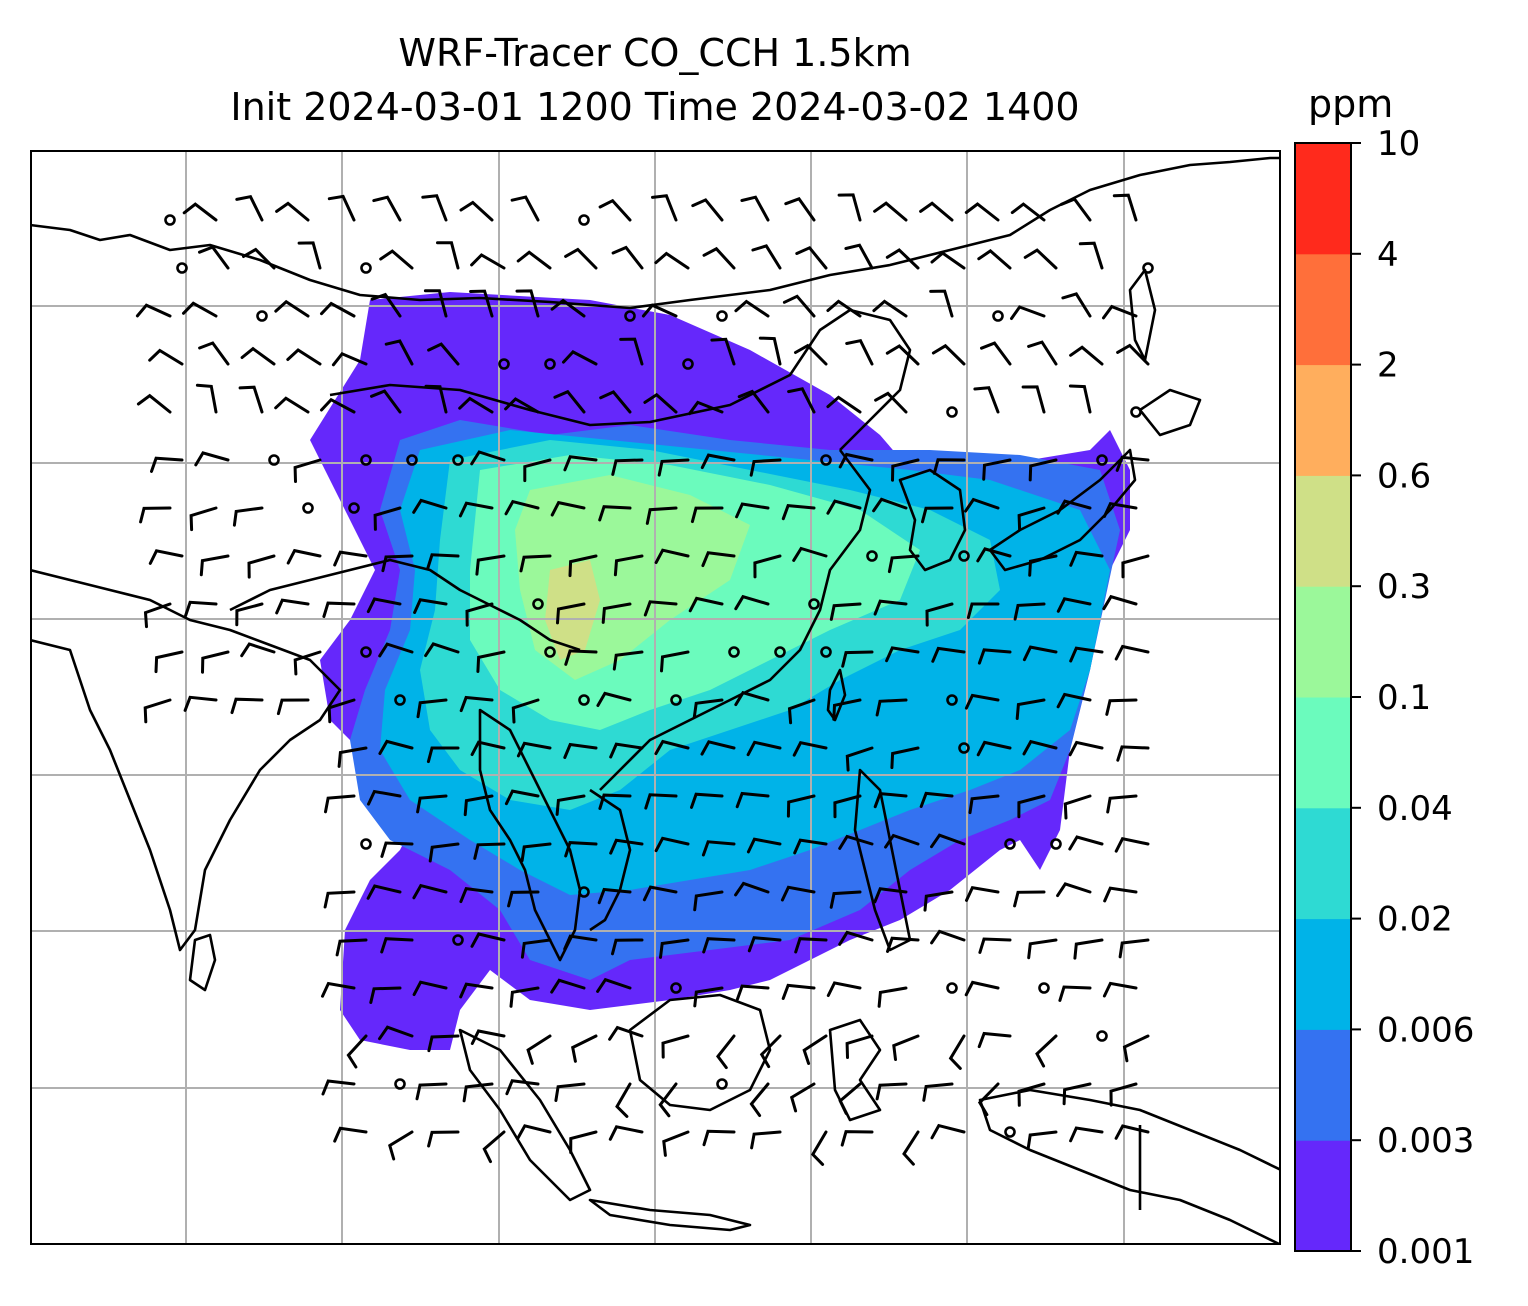 This screenshot has width=1528, height=1306. I want to click on sumatra-island, so click(525, 1115).